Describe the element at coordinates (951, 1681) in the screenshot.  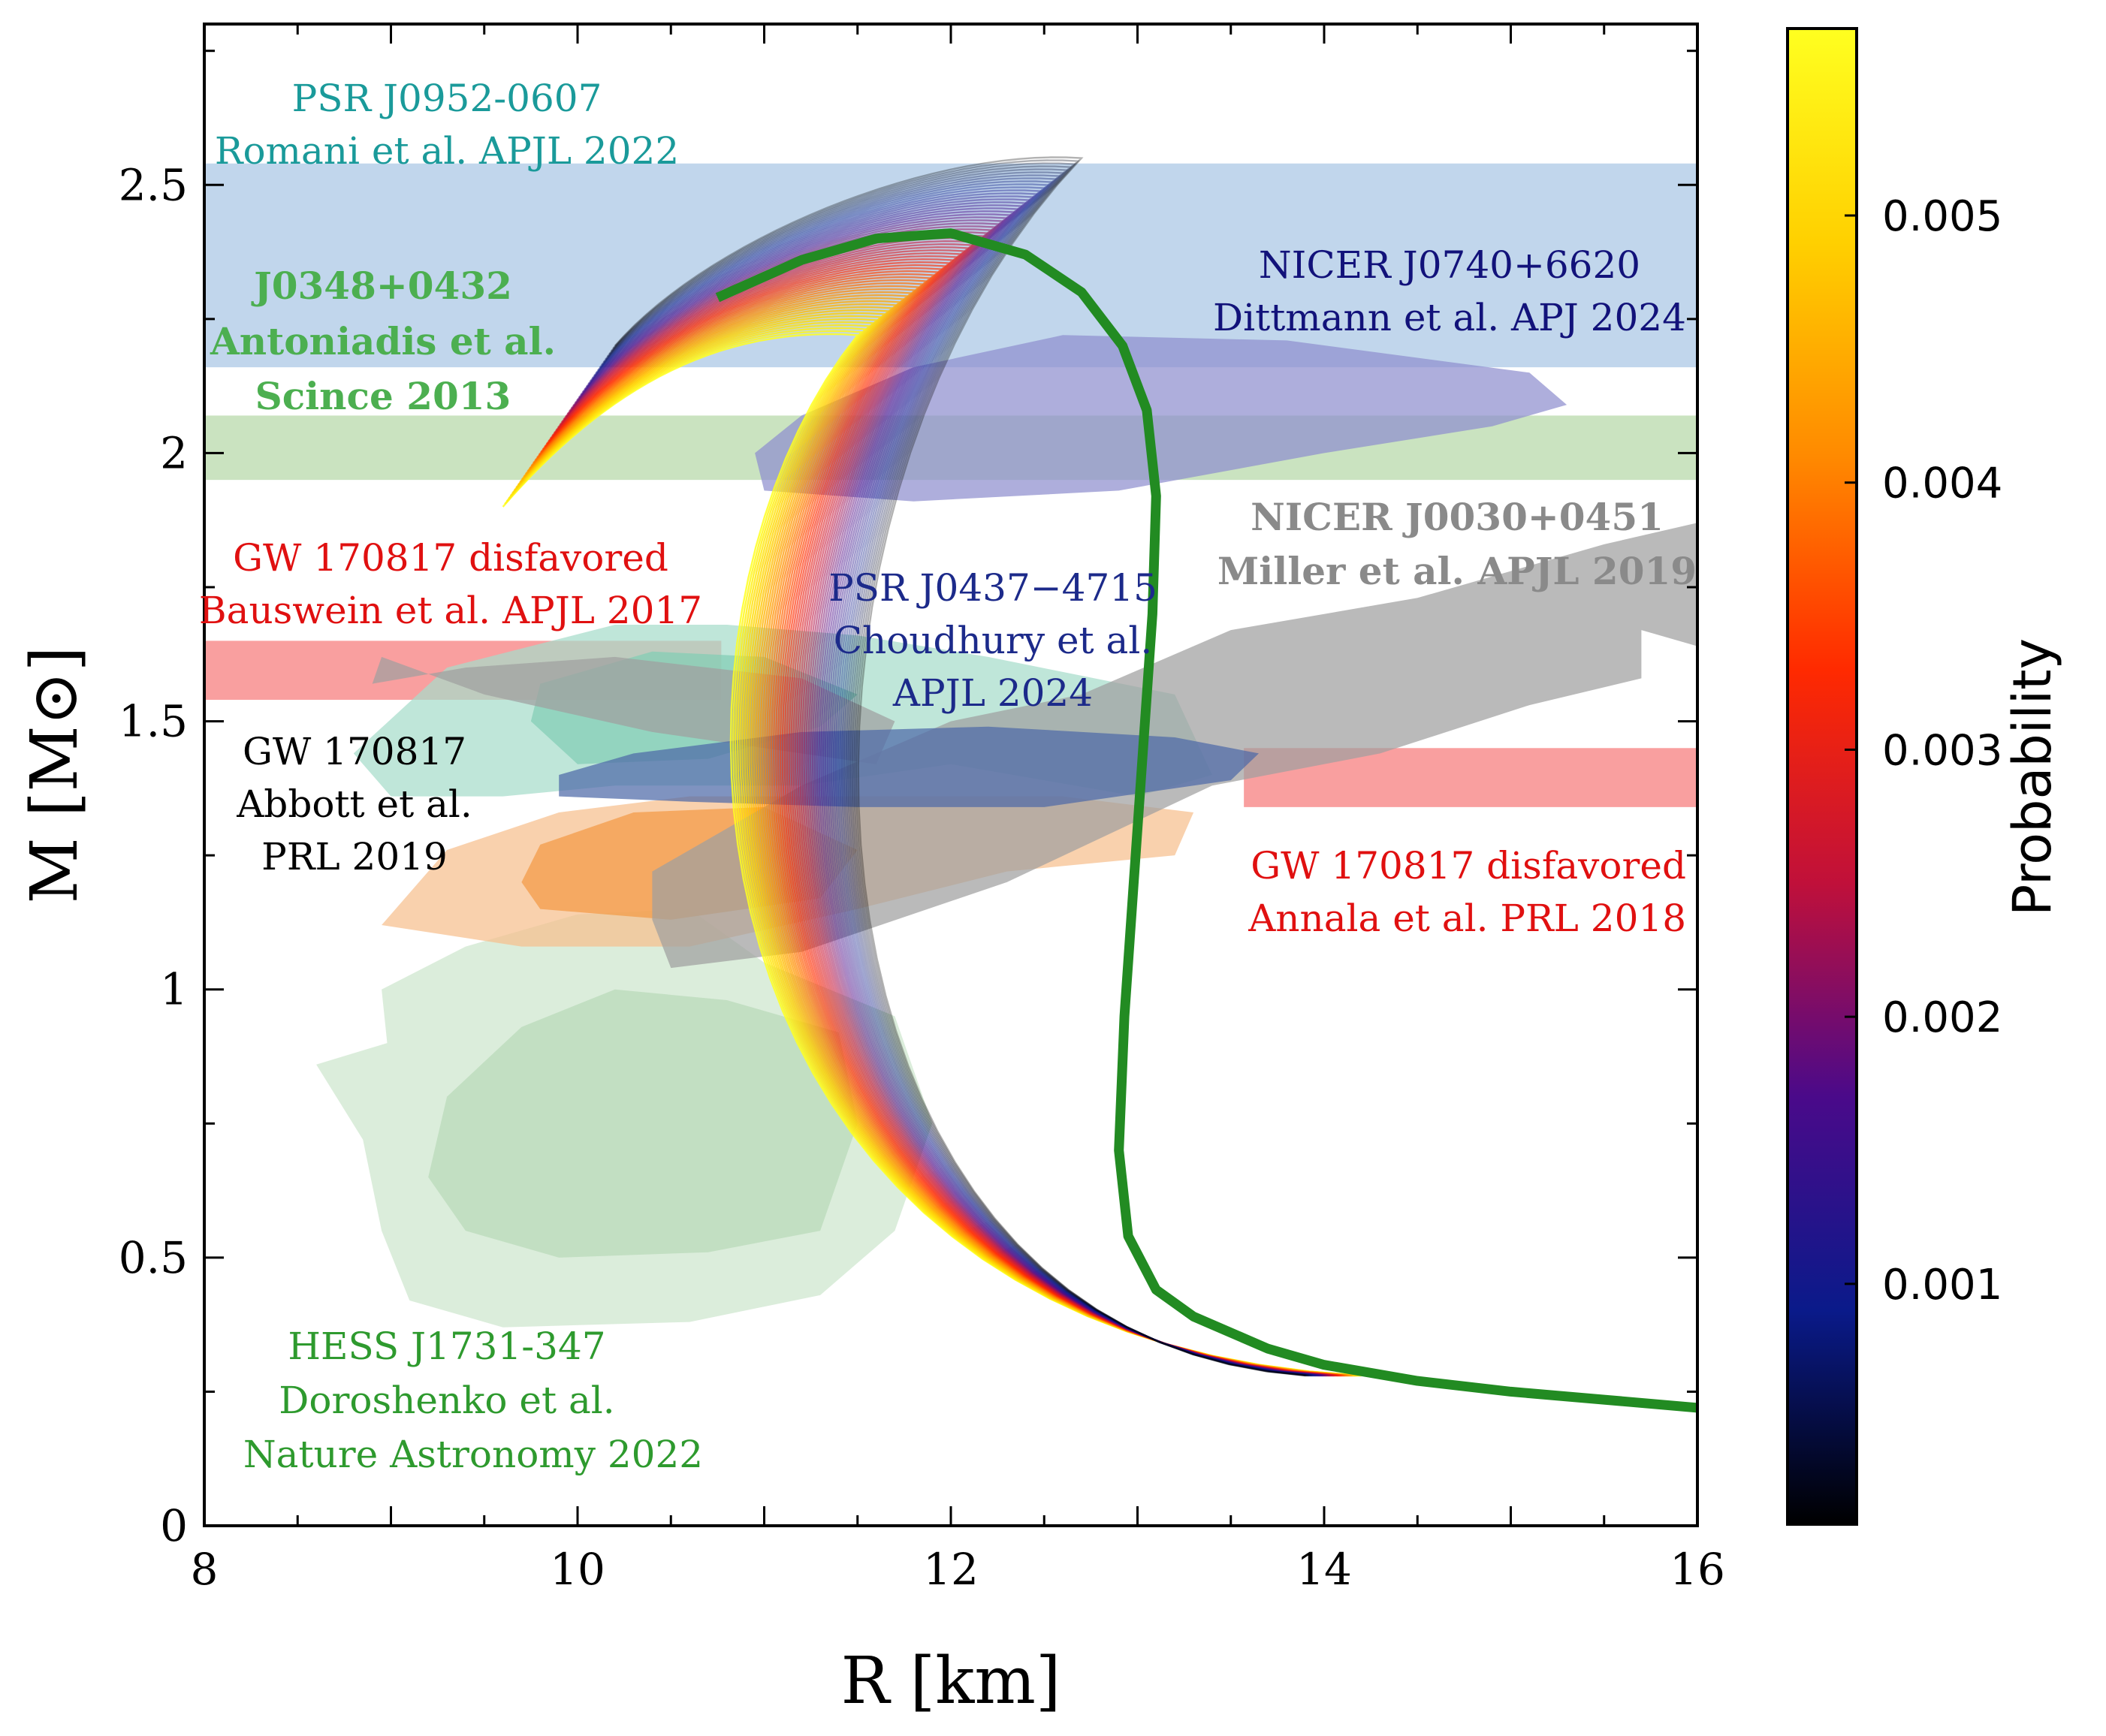
I see `x-axis-label: R [km]` at that location.